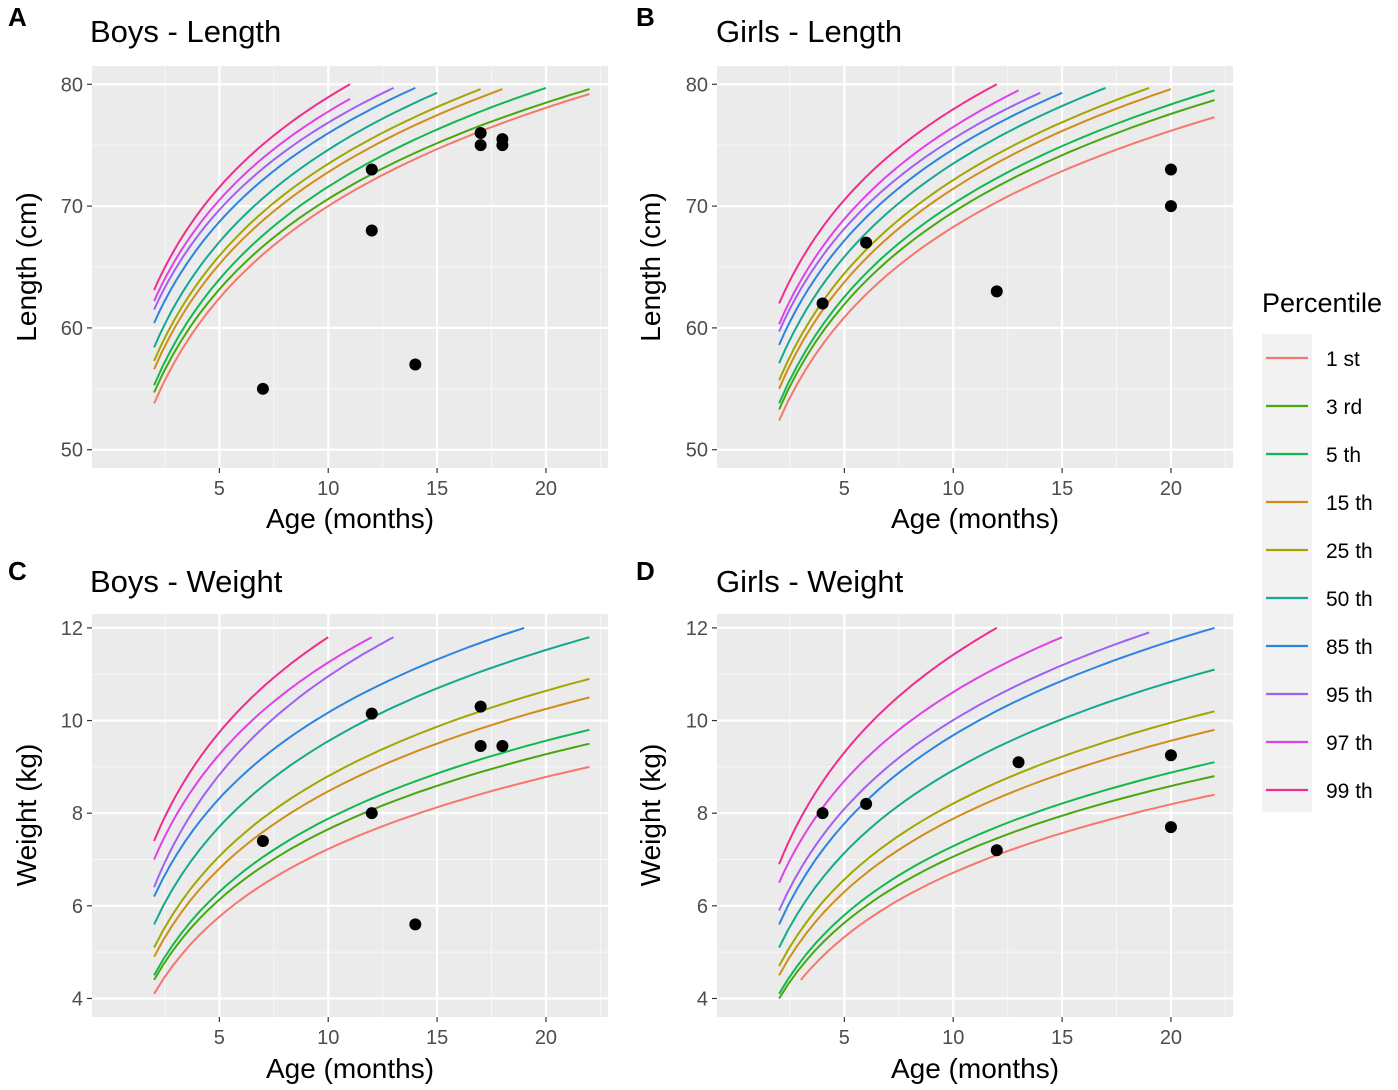 This screenshot has width=1398, height=1090. Describe the element at coordinates (185, 31) in the screenshot. I see `panel-a-title: Boys - Length` at that location.